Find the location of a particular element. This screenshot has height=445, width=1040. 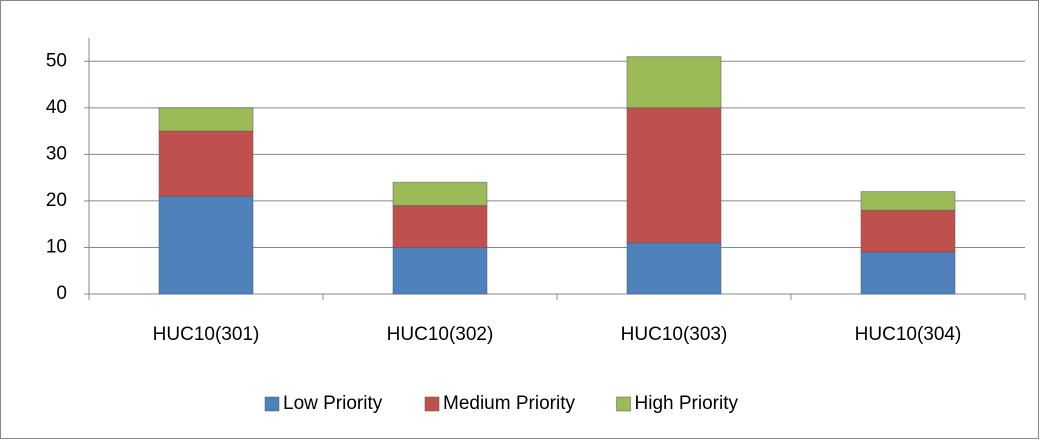

legend-label: Medium Priority is located at coordinates (509, 403).